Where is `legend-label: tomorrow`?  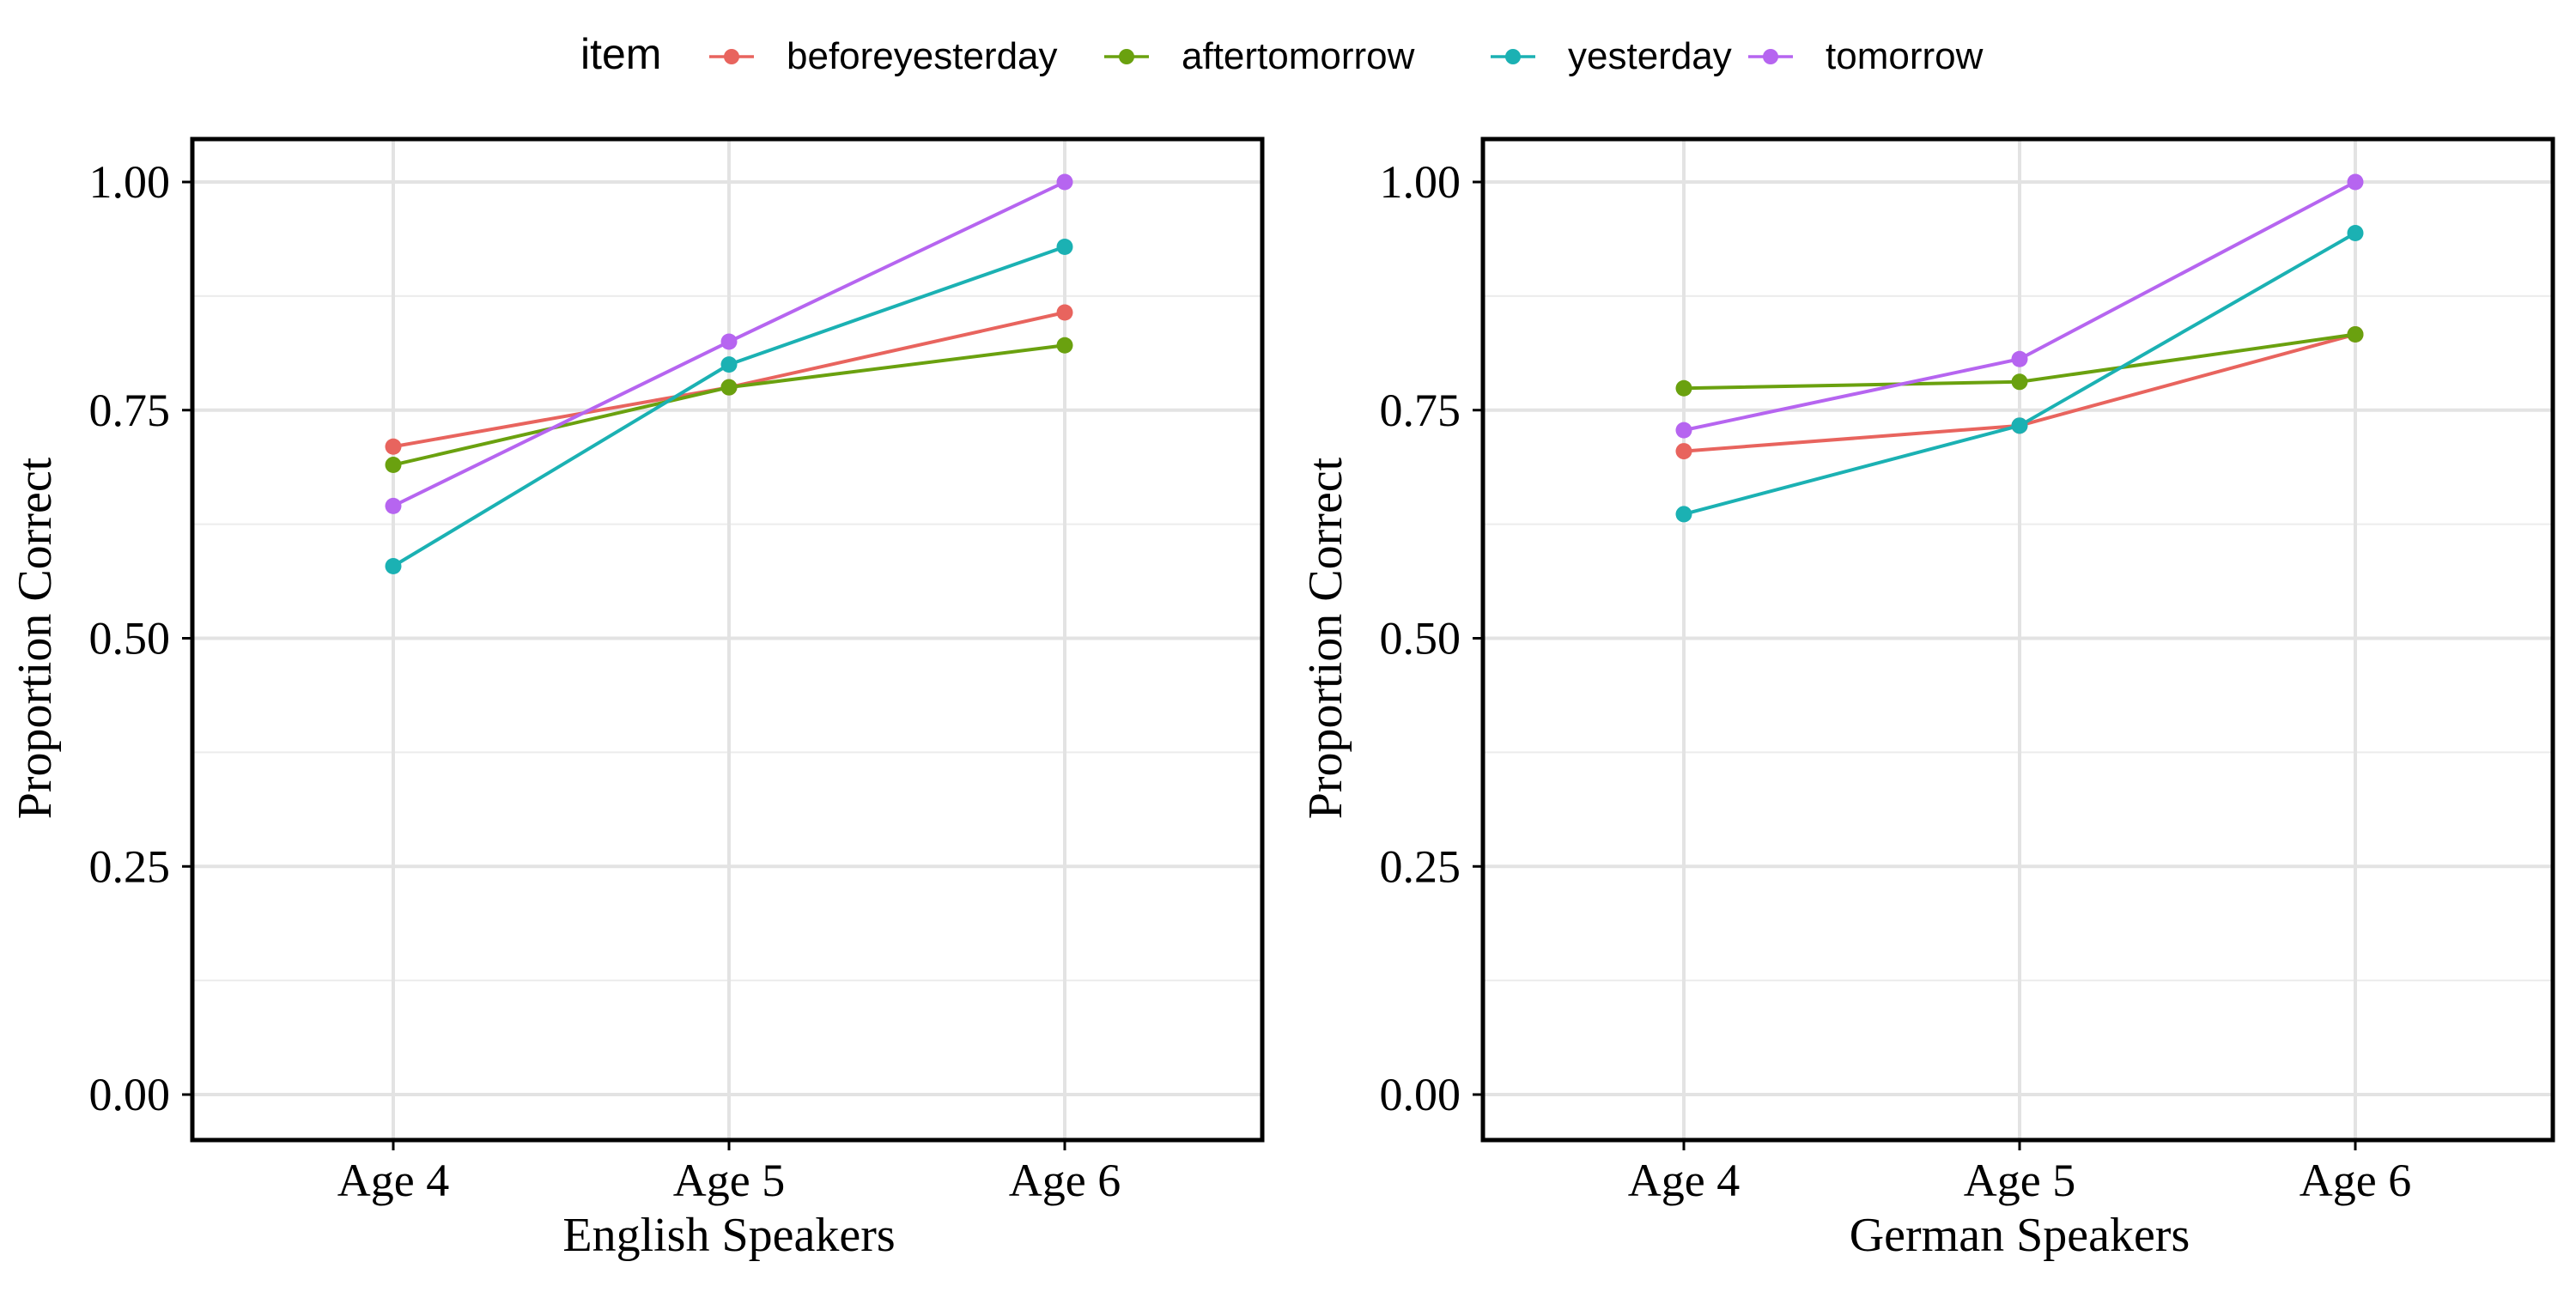 legend-label: tomorrow is located at coordinates (1905, 56).